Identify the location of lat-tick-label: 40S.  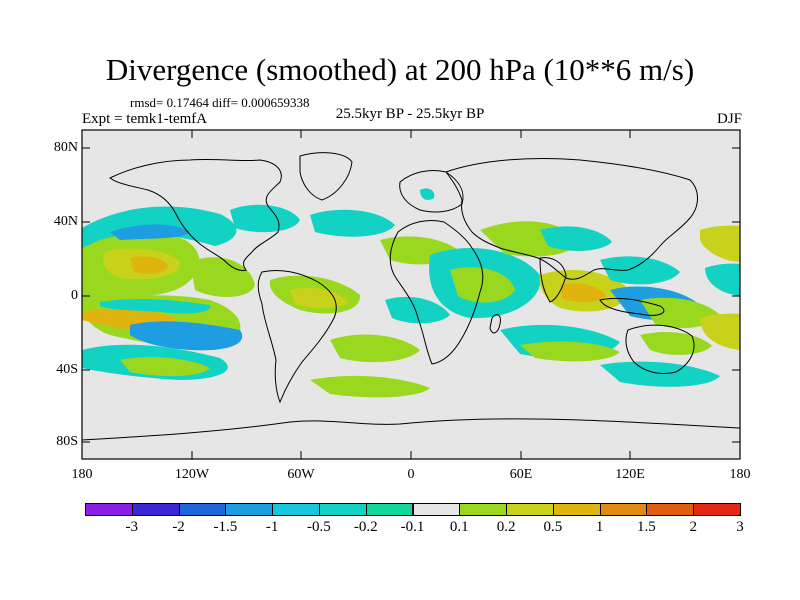
(67, 369).